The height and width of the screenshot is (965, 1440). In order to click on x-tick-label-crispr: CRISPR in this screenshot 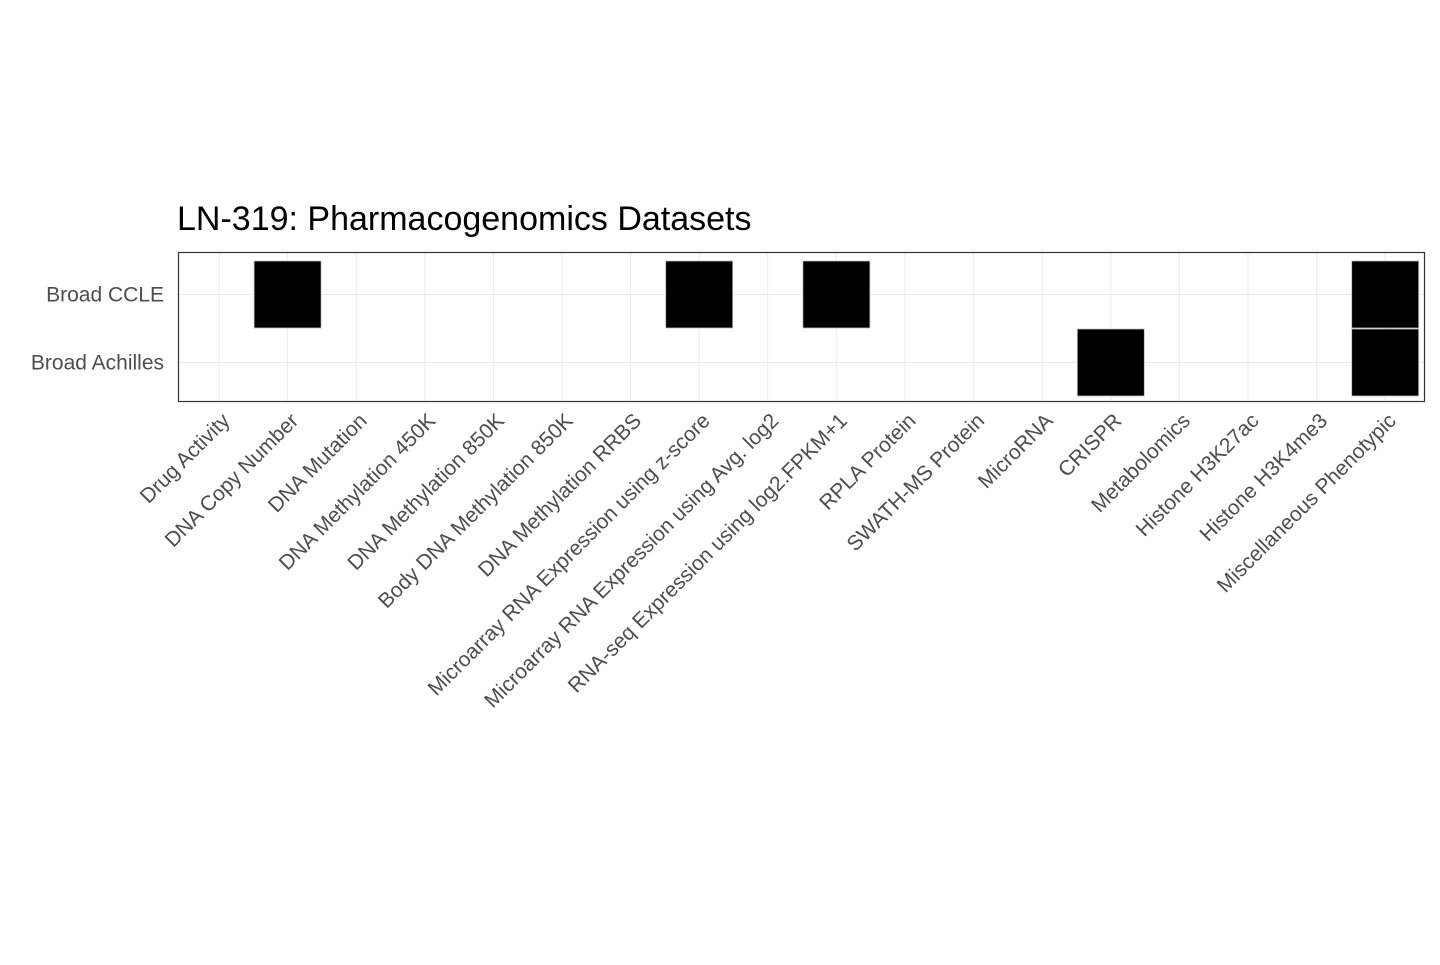, I will do `click(1090, 445)`.